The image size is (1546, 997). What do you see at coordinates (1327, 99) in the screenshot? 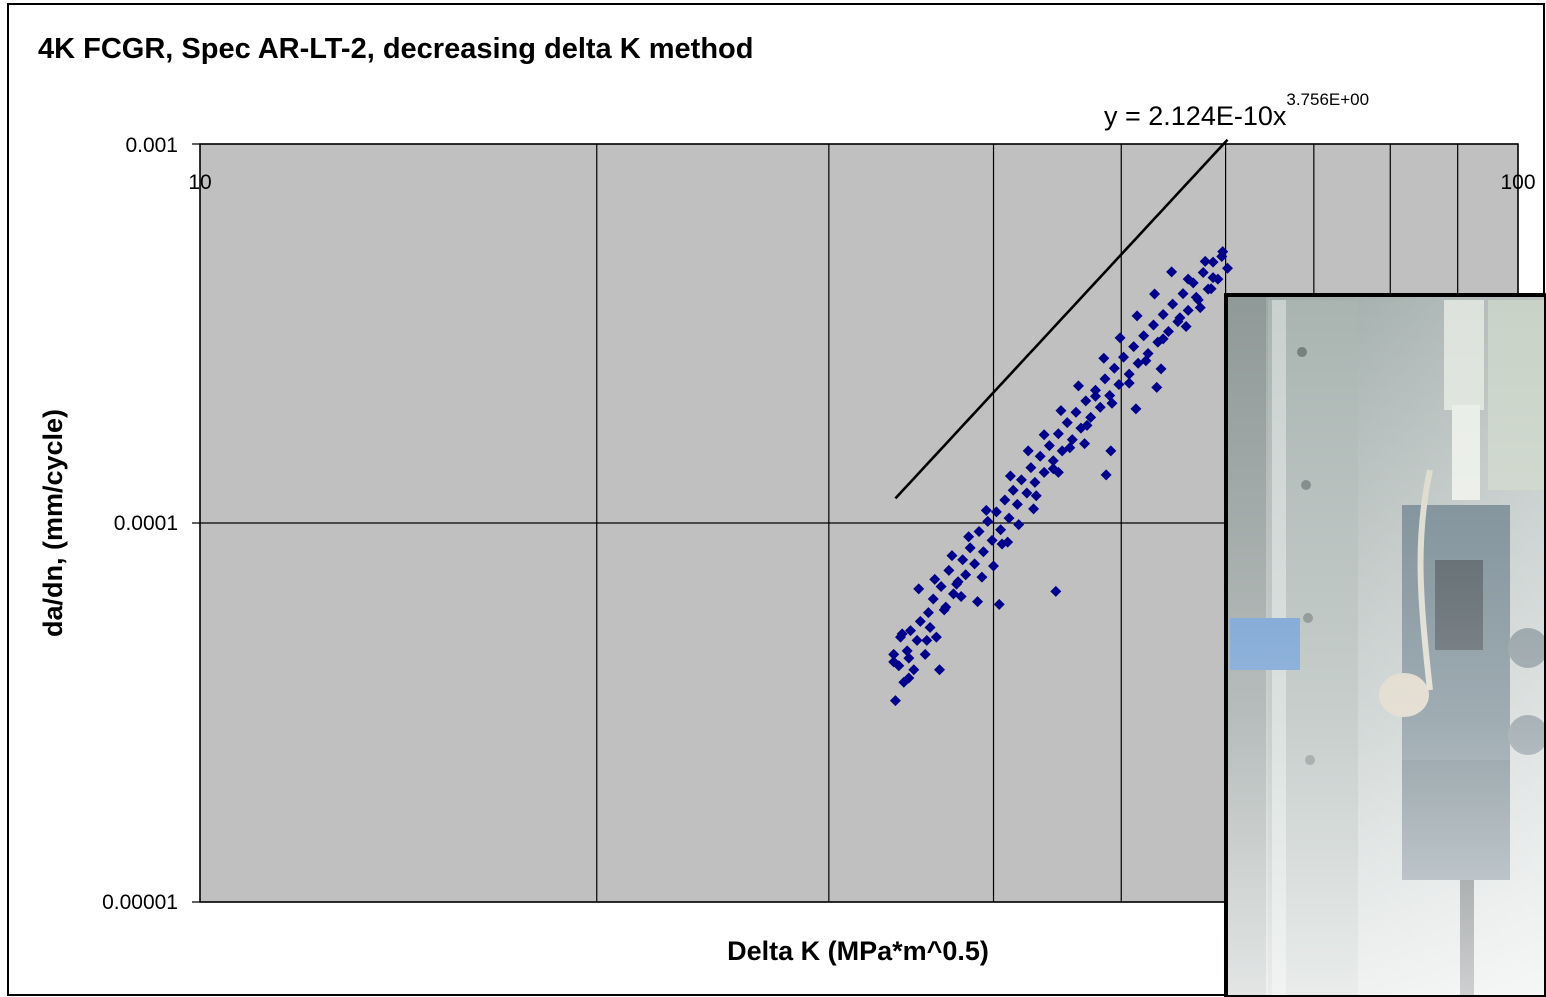
I see `trendline-equation-exponent: 3.756E+00` at bounding box center [1327, 99].